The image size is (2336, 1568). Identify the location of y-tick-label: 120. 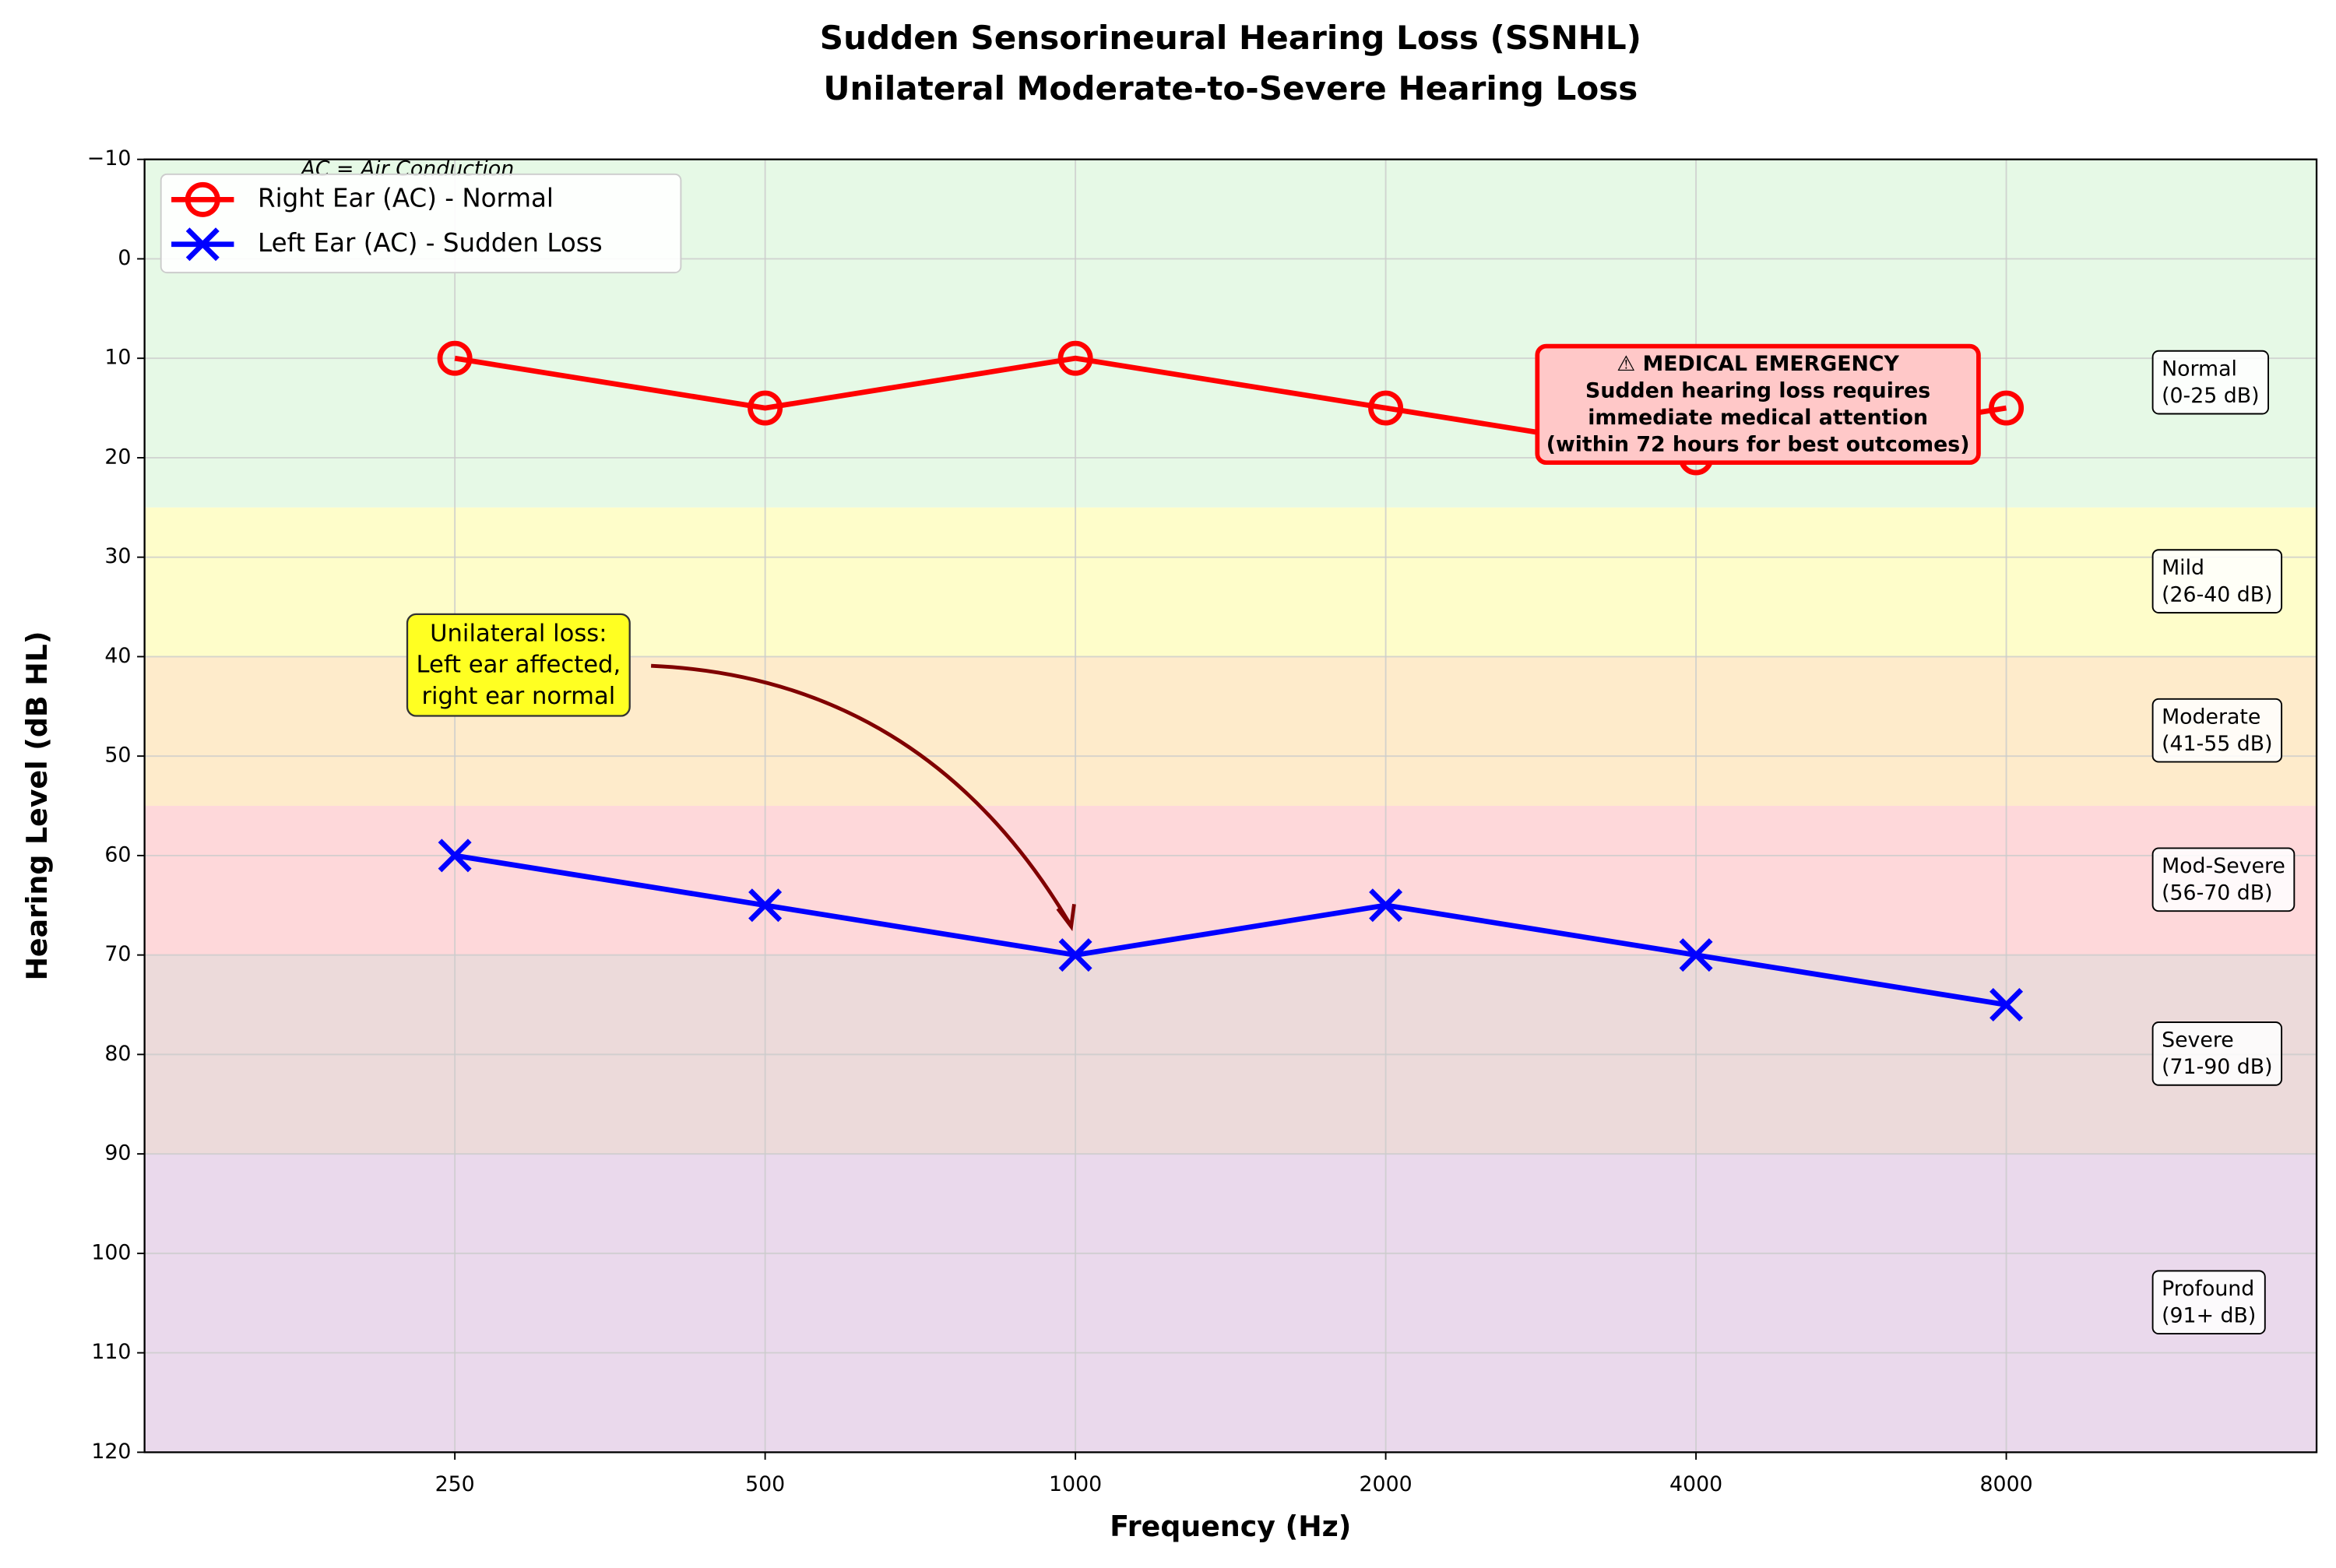
(111, 1452).